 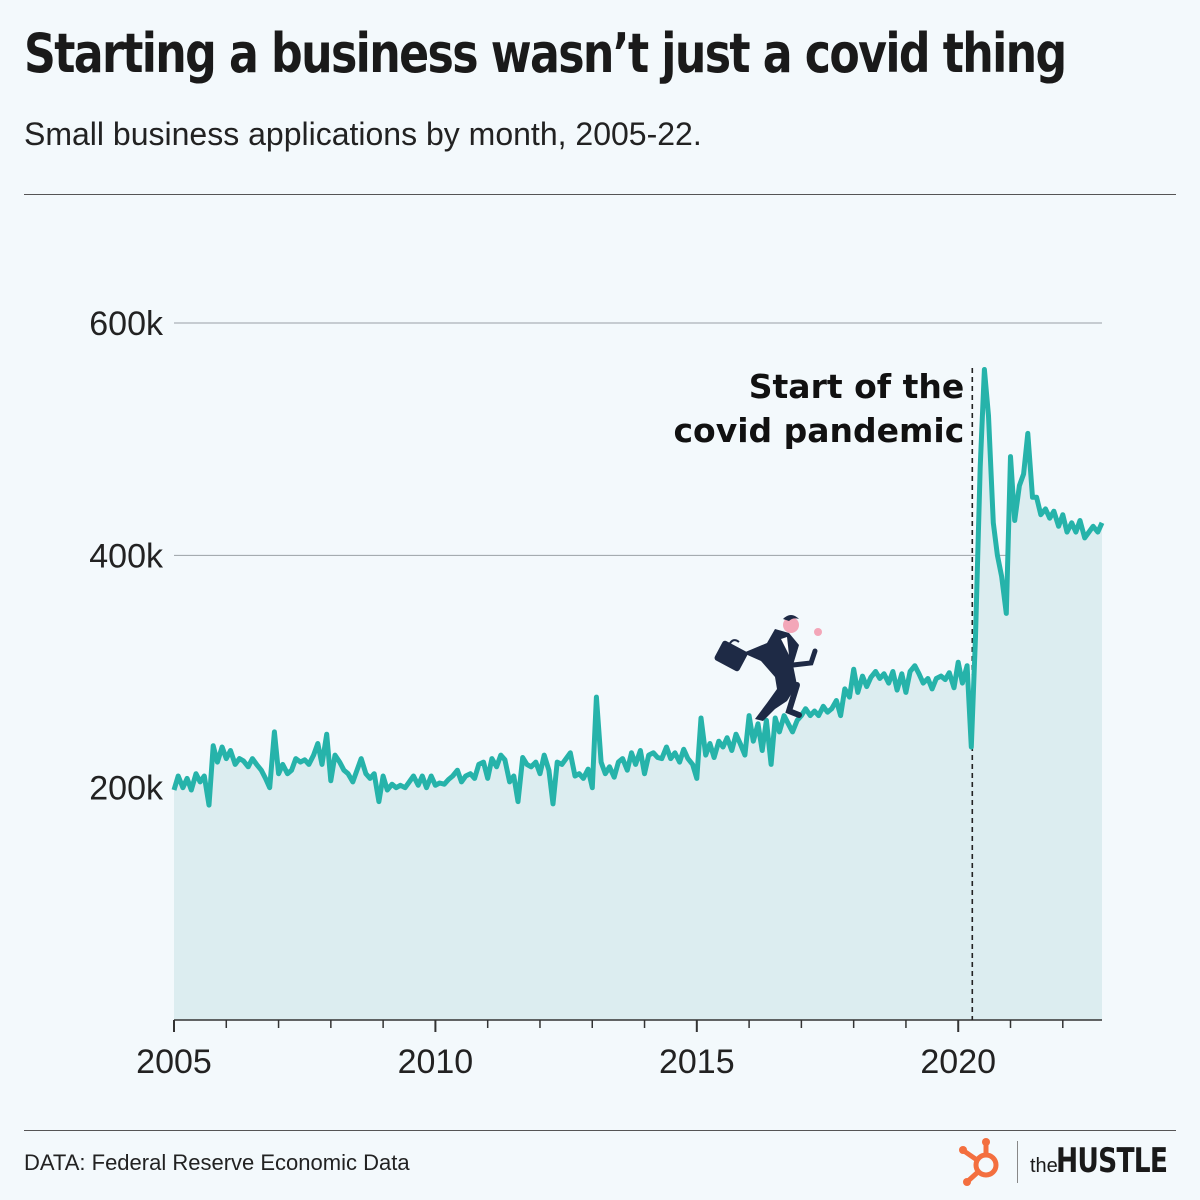 I want to click on footer-divider, so click(x=600, y=1130).